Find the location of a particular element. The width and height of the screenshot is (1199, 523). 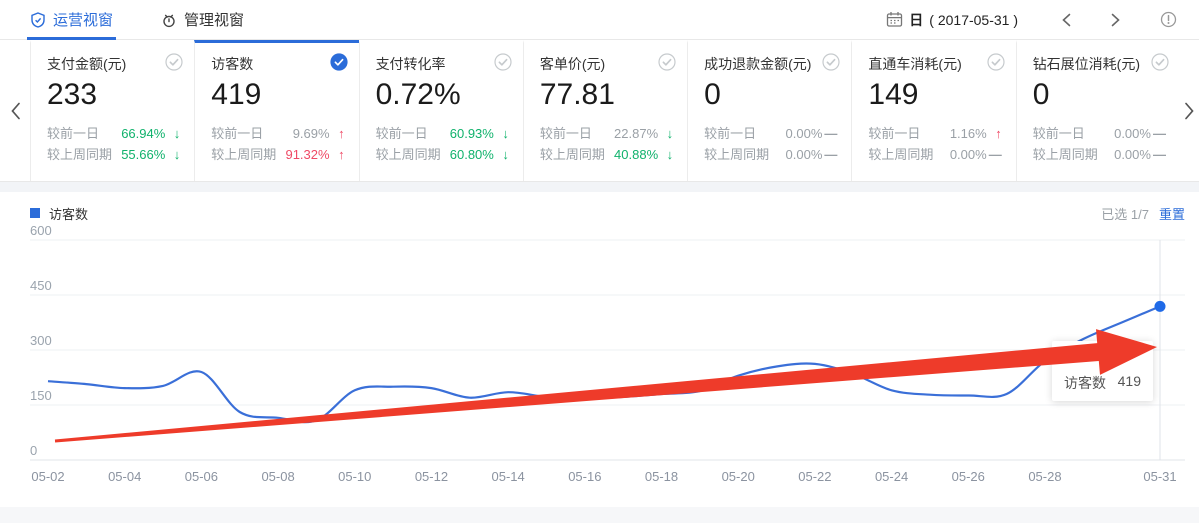

info-button is located at coordinates (1168, 19).